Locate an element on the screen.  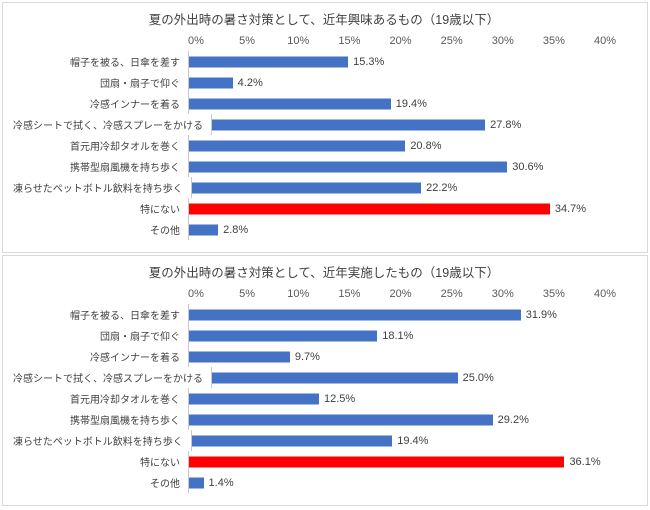
chart-row: 団扇・扇子で仰ぐ 4.2% is located at coordinates (324, 82).